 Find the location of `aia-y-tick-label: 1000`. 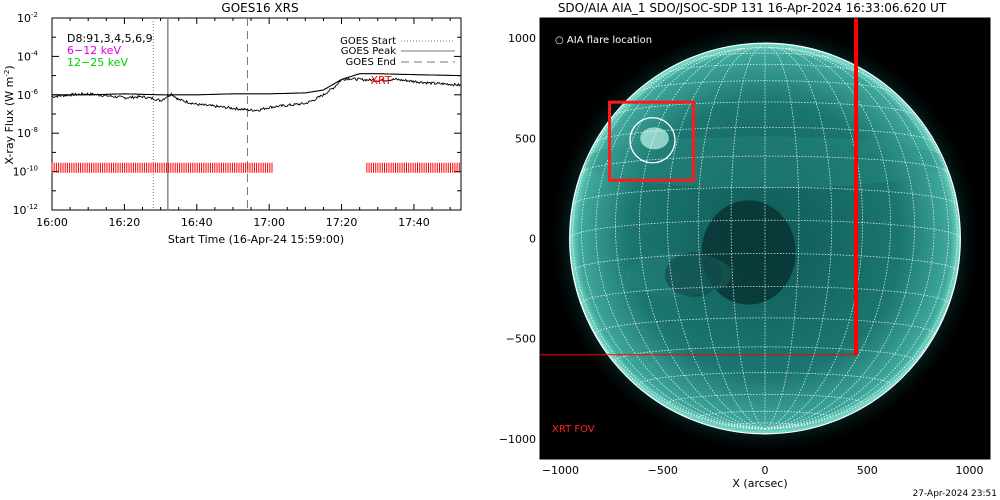

aia-y-tick-label: 1000 is located at coordinates (522, 38).